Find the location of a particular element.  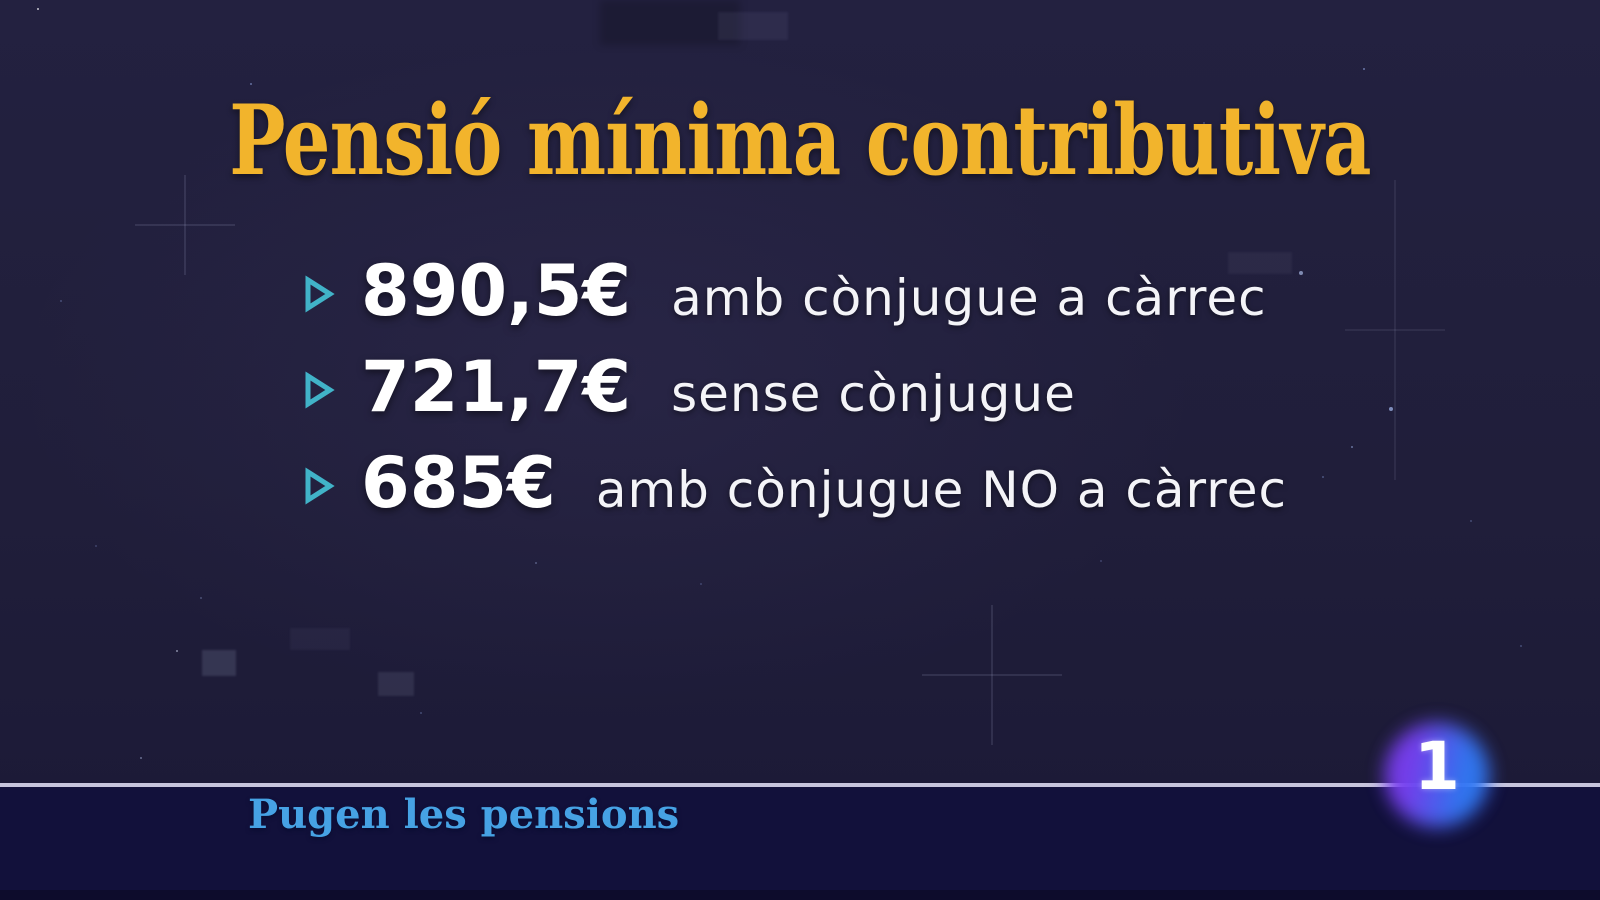

list-item: 685€ amb cònjugue NO a càrrec is located at coordinates (795, 483).